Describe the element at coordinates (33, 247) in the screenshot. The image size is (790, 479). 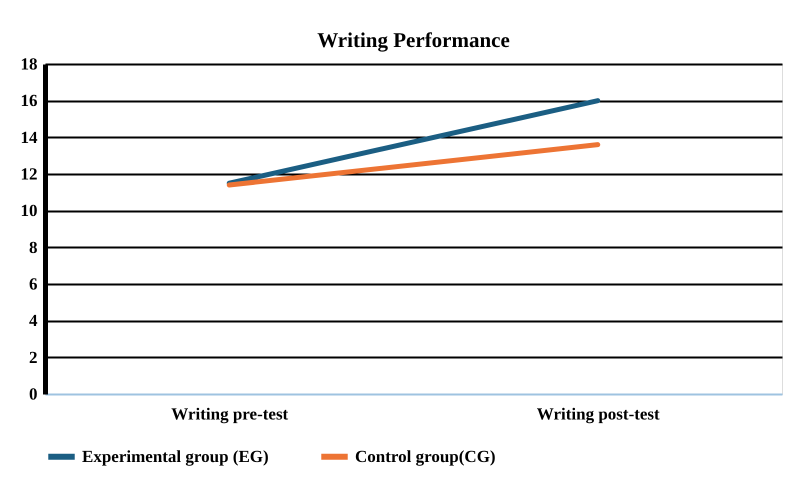
I see `y-tick-label: 8` at that location.